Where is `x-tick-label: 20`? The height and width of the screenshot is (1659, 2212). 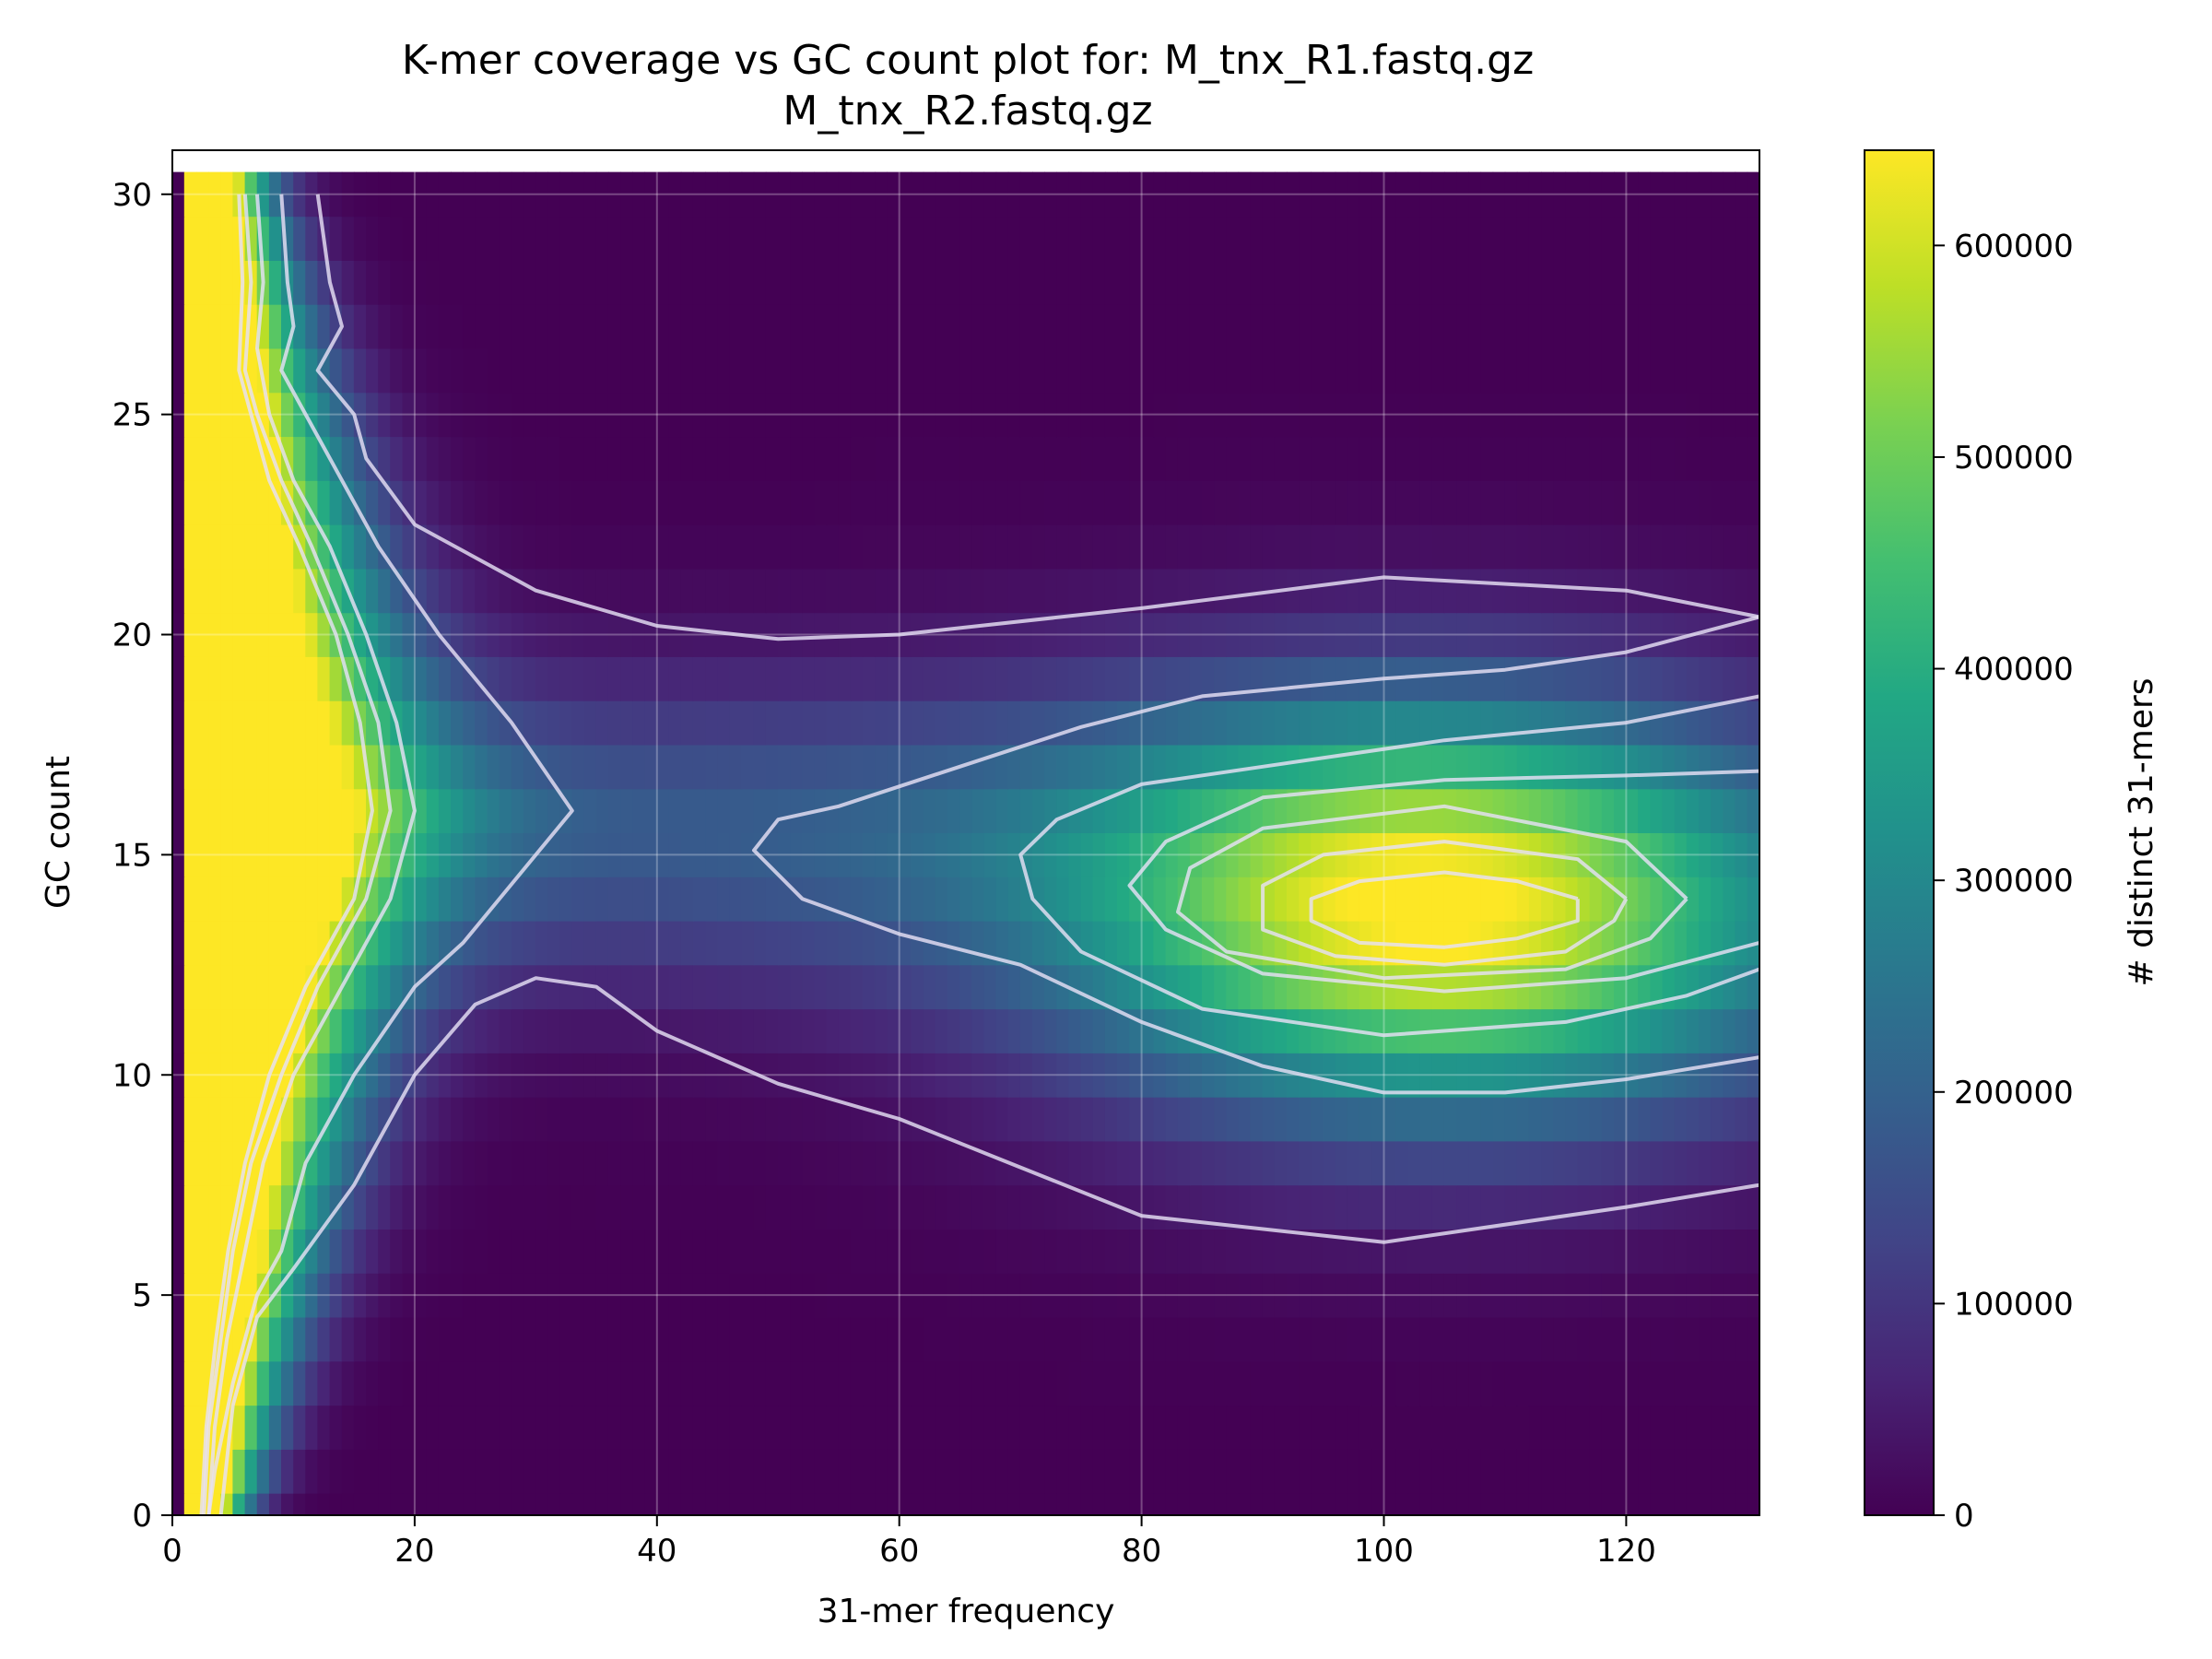 x-tick-label: 20 is located at coordinates (414, 1551).